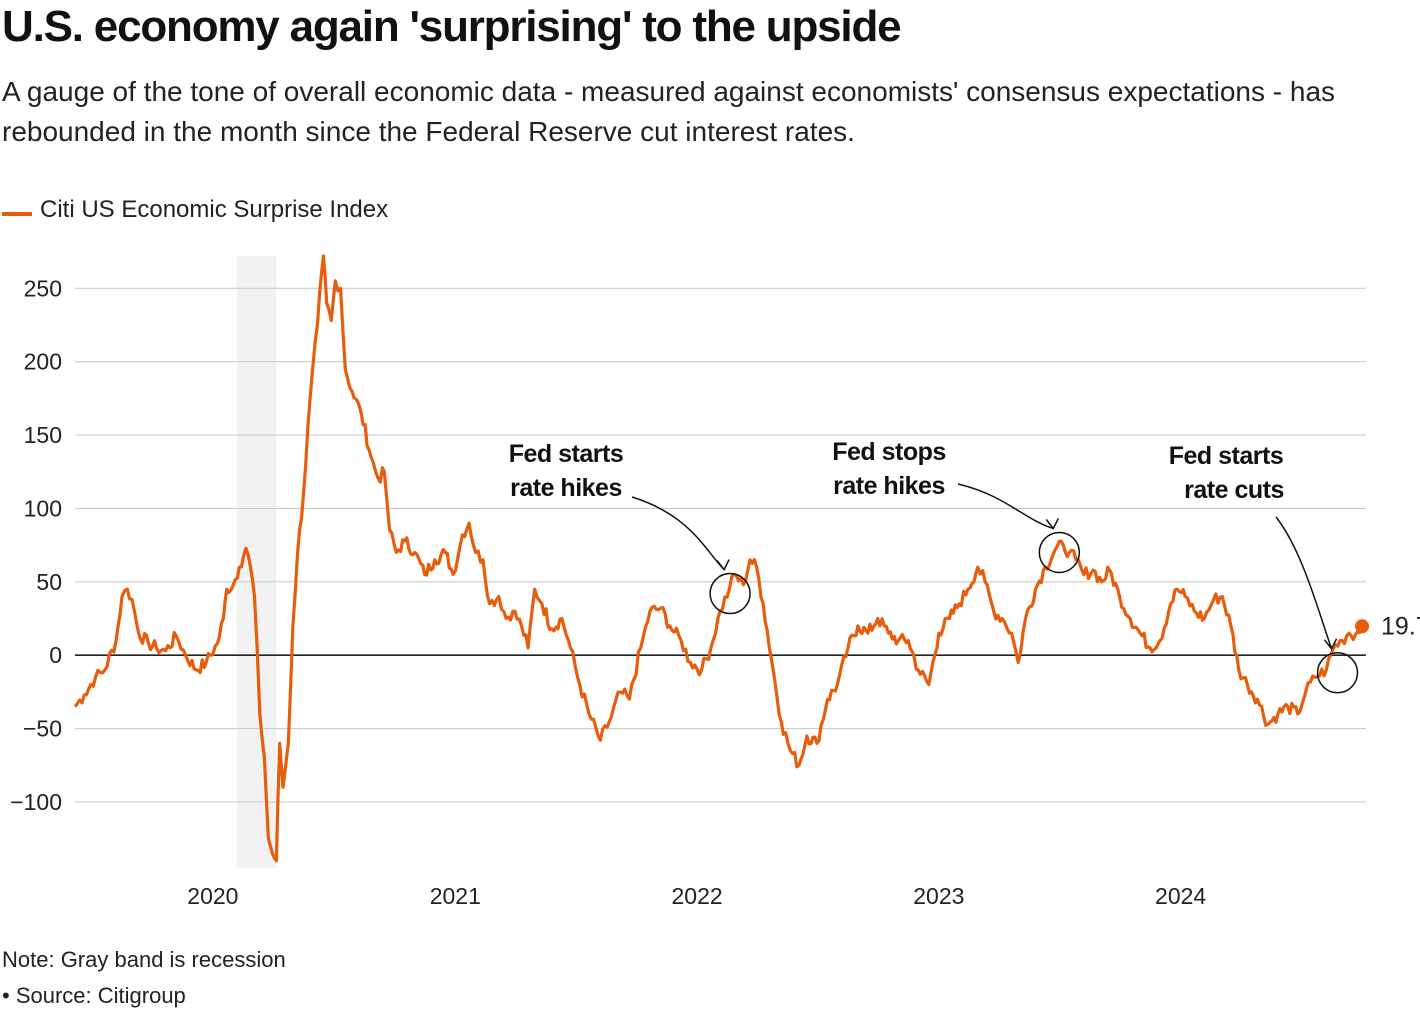  What do you see at coordinates (55, 655) in the screenshot?
I see `y-tick-label: 0` at bounding box center [55, 655].